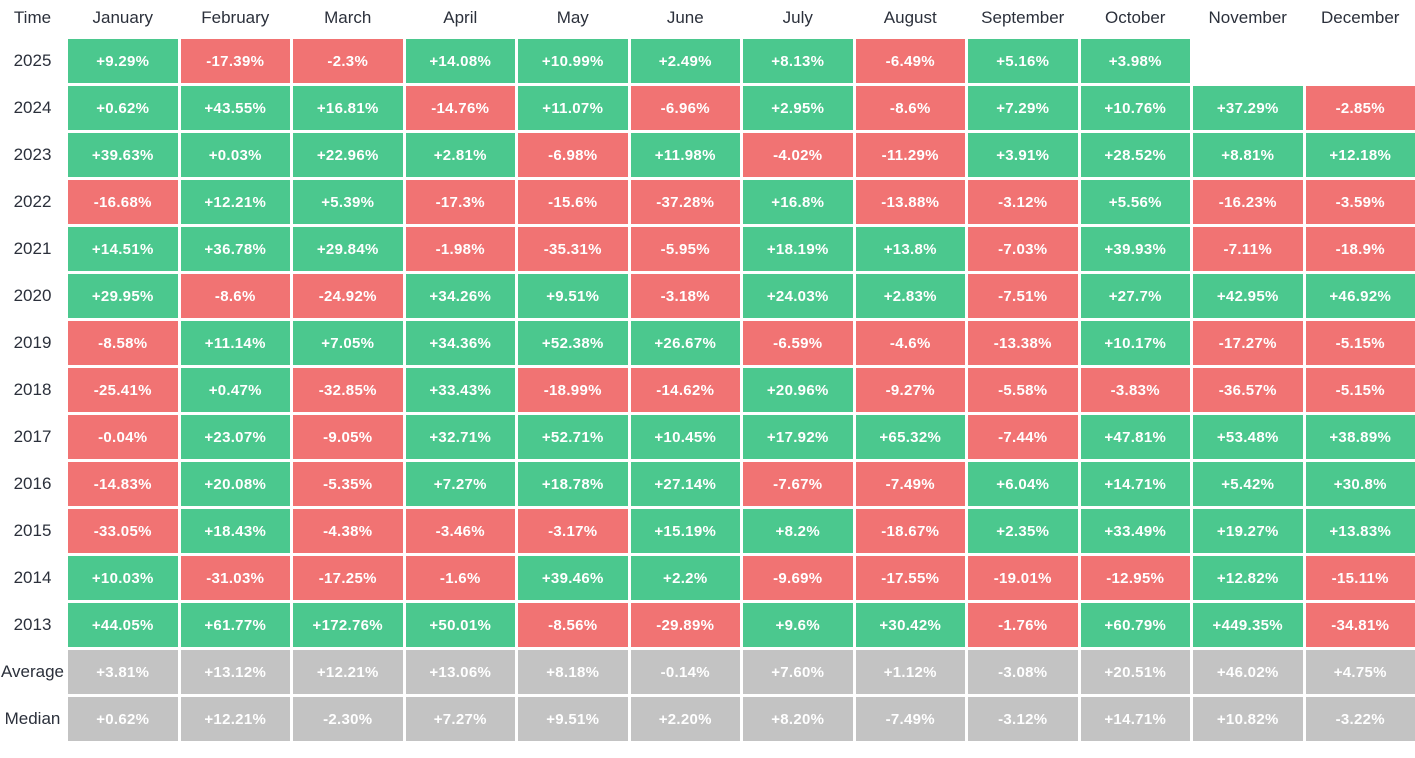  What do you see at coordinates (685, 672) in the screenshot?
I see `return-cell: -0.14%` at bounding box center [685, 672].